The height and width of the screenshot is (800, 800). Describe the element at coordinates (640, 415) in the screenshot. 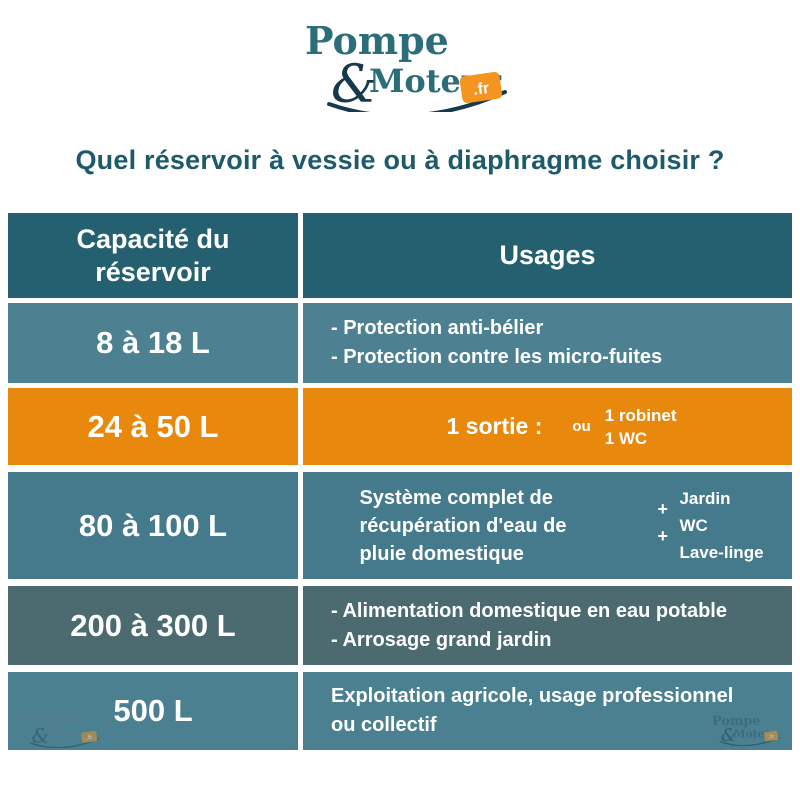

I see `usage-option: 1 robinet` at that location.